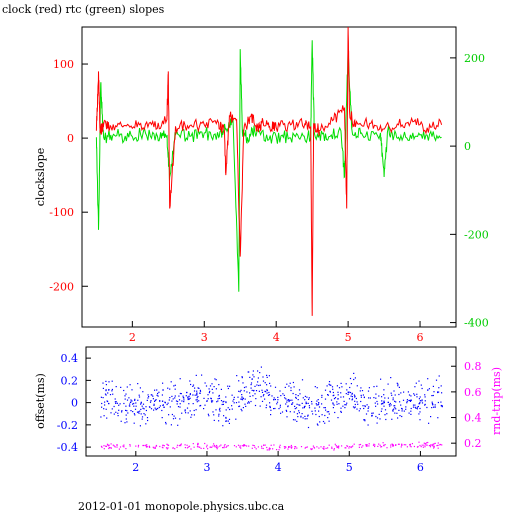 The width and height of the screenshot is (512, 512). What do you see at coordinates (70, 138) in the screenshot?
I see `y-tick-label-left: 0` at bounding box center [70, 138].